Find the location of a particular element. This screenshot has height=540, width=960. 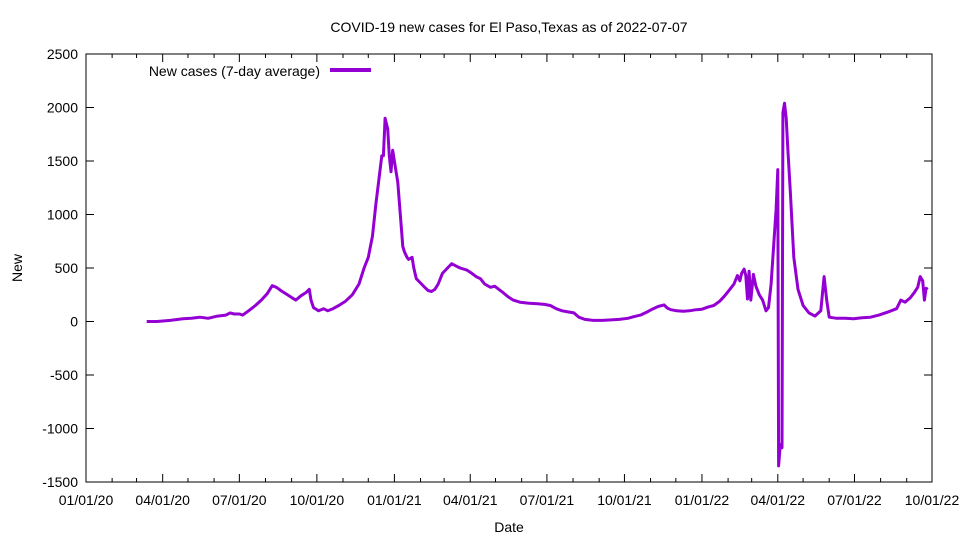

legend-label: New cases (7-day average) is located at coordinates (234, 71).